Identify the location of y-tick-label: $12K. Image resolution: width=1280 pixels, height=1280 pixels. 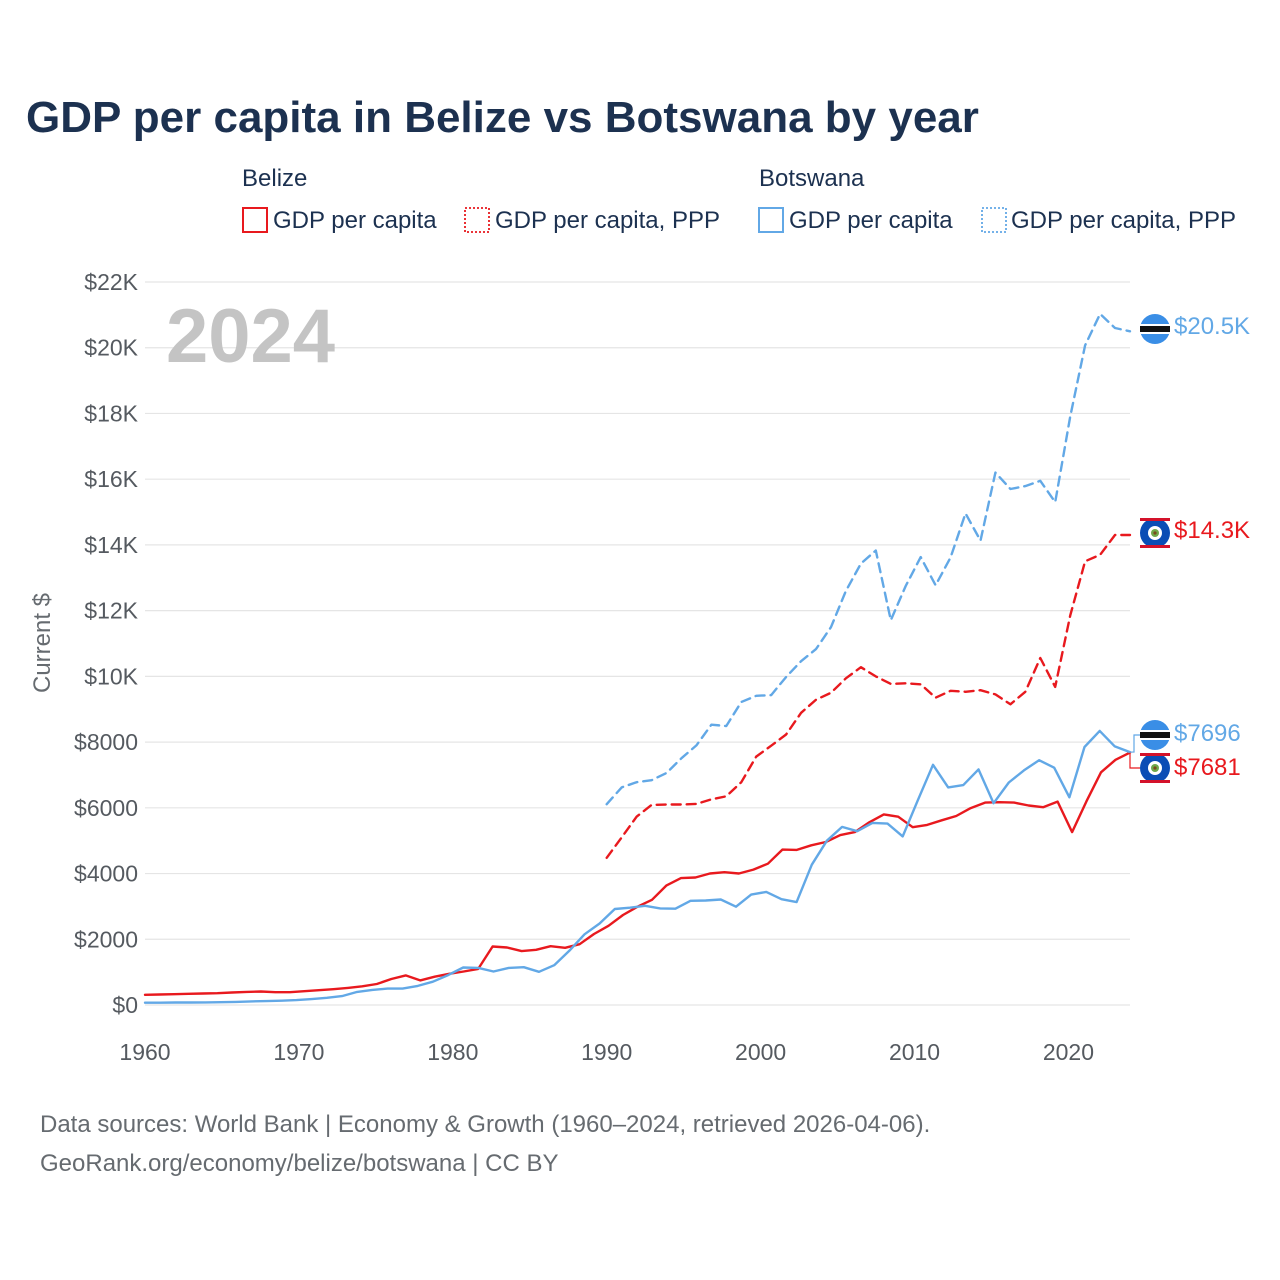
(111, 611).